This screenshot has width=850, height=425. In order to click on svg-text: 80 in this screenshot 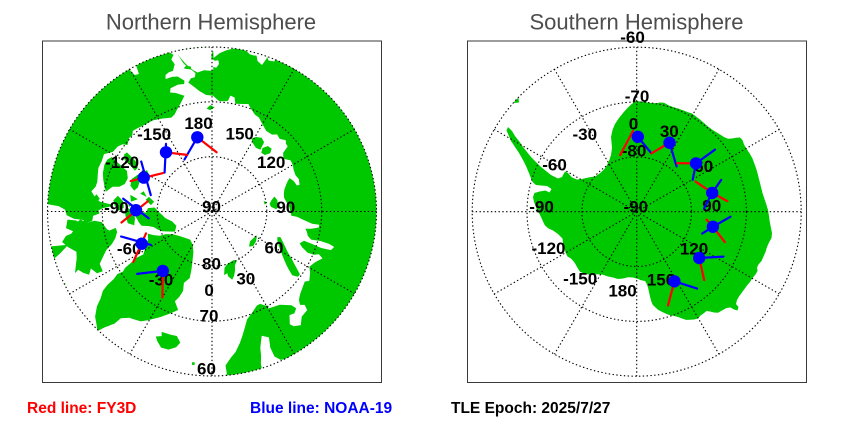, I will do `click(211, 263)`.